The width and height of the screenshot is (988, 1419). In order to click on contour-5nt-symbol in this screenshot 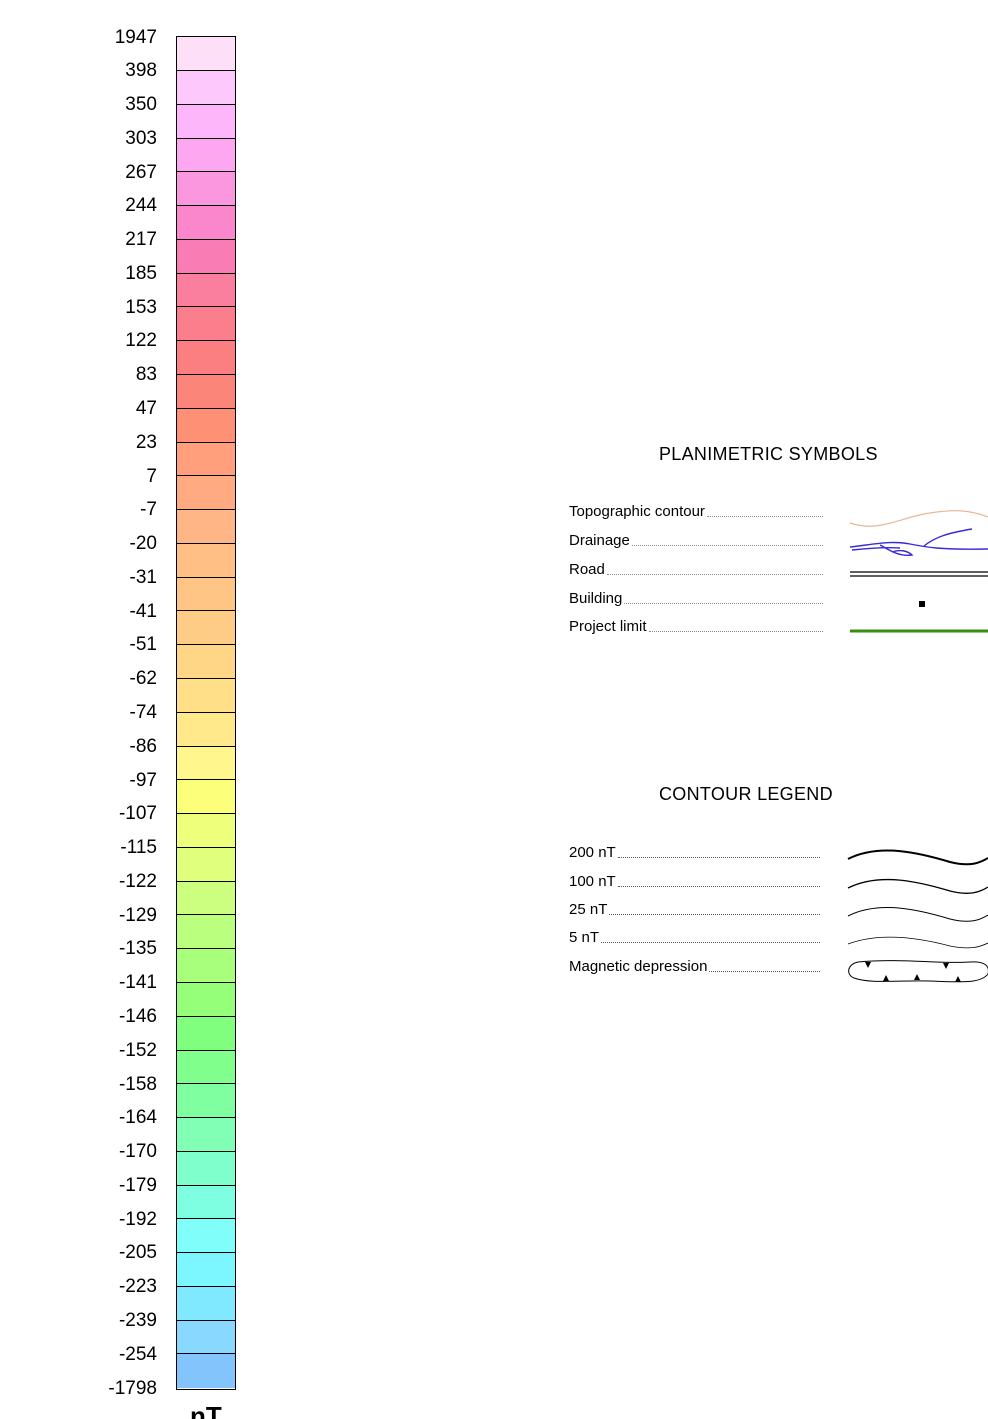, I will do `click(917, 942)`.